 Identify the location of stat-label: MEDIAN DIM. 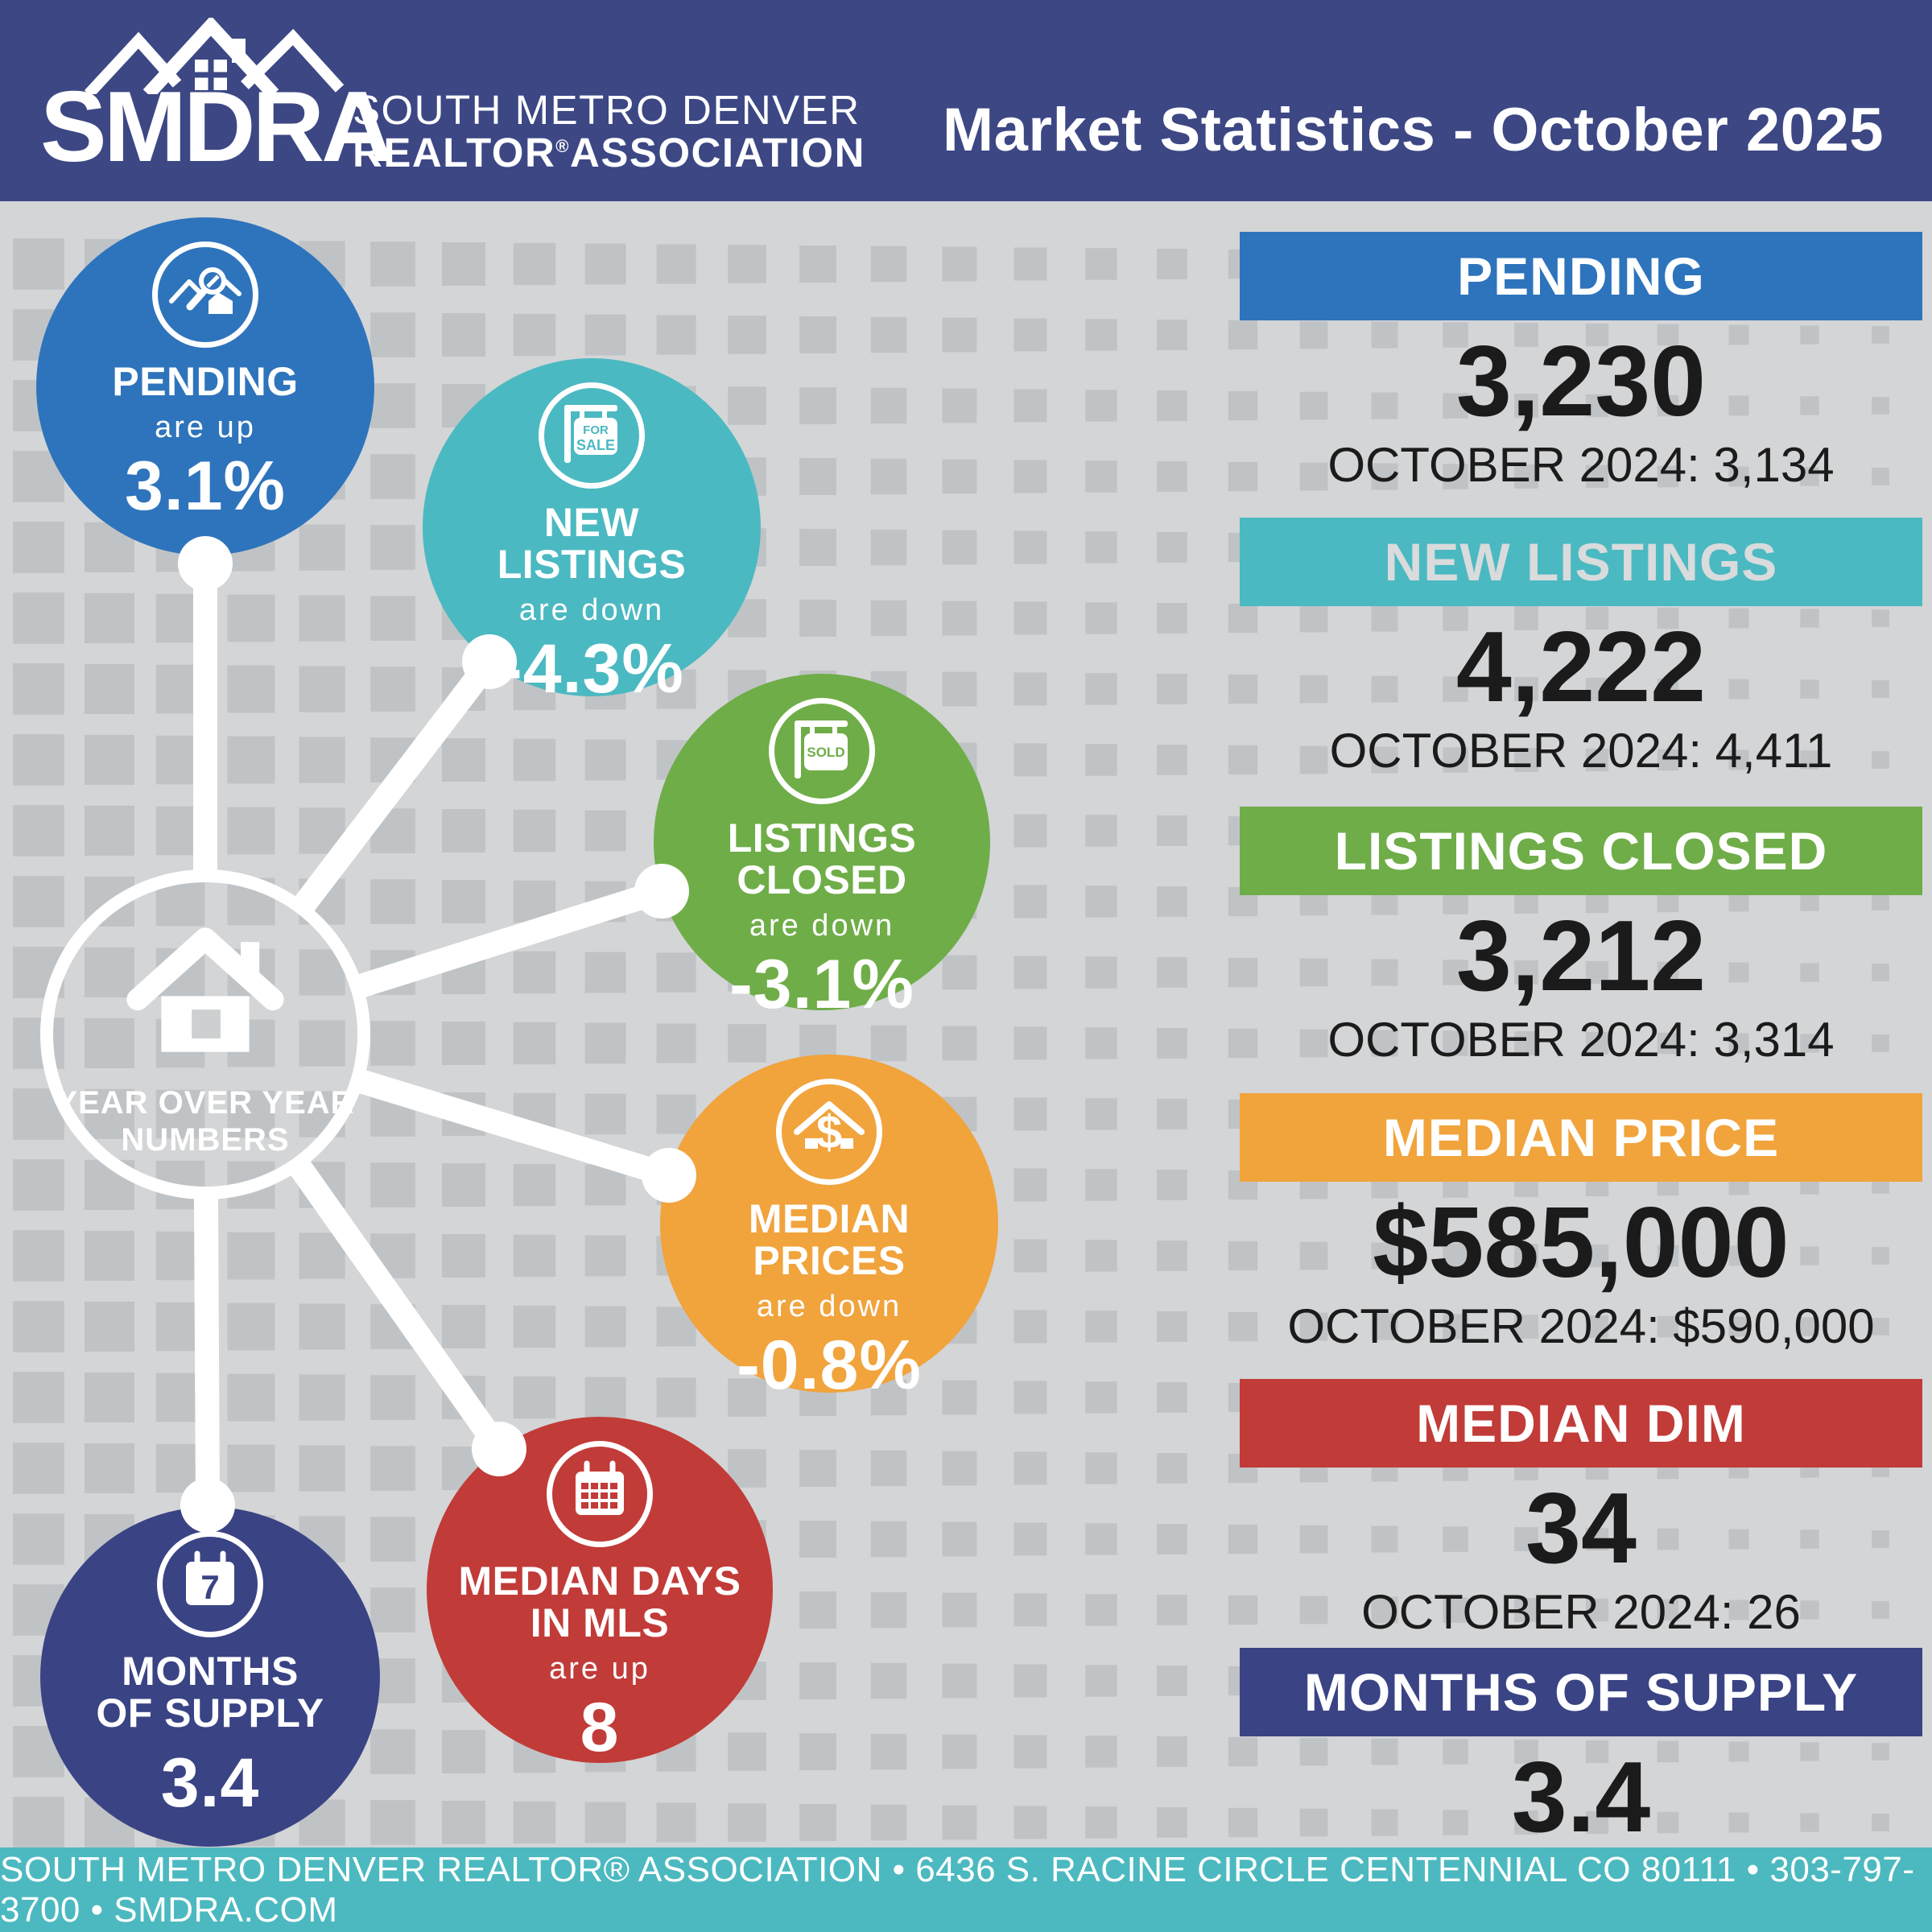
(1581, 1423).